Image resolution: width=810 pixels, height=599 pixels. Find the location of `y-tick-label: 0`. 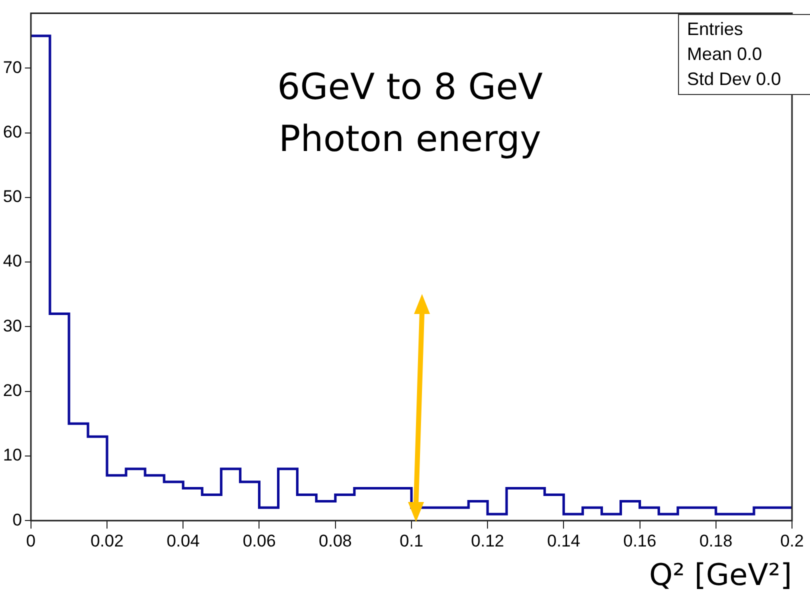

y-tick-label: 0 is located at coordinates (17, 520).